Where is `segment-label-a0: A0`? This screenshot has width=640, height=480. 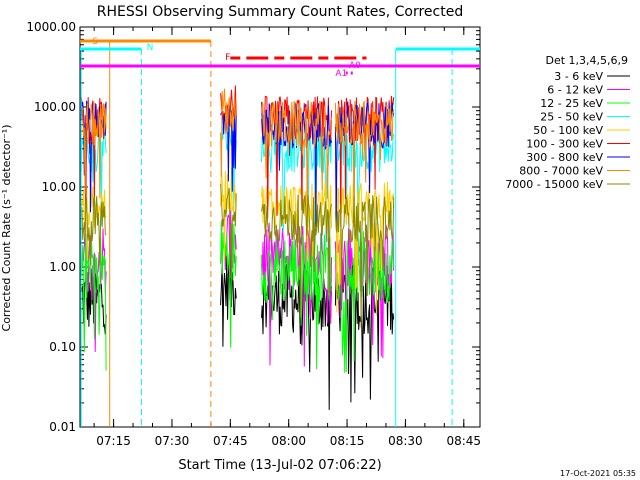
segment-label-a0: A0 is located at coordinates (355, 66).